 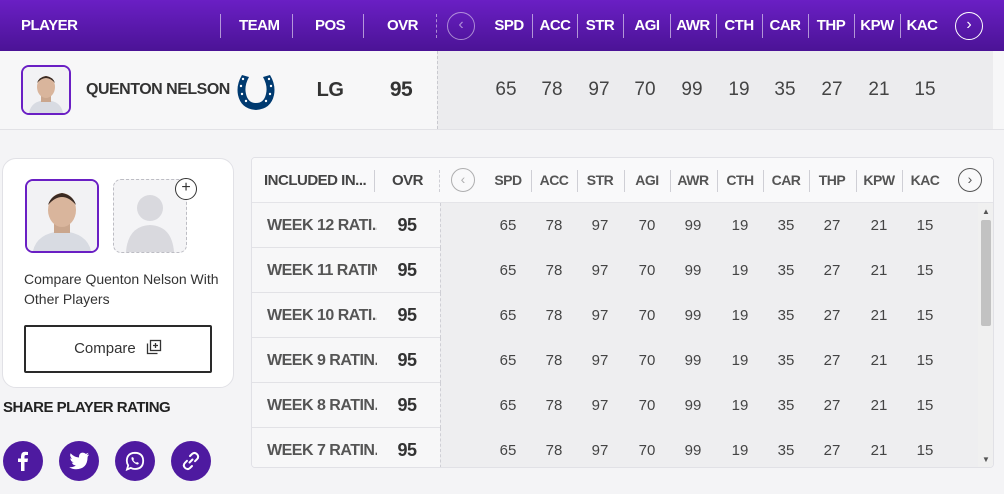 What do you see at coordinates (693, 25) in the screenshot?
I see `header-stat-awr: AWR` at bounding box center [693, 25].